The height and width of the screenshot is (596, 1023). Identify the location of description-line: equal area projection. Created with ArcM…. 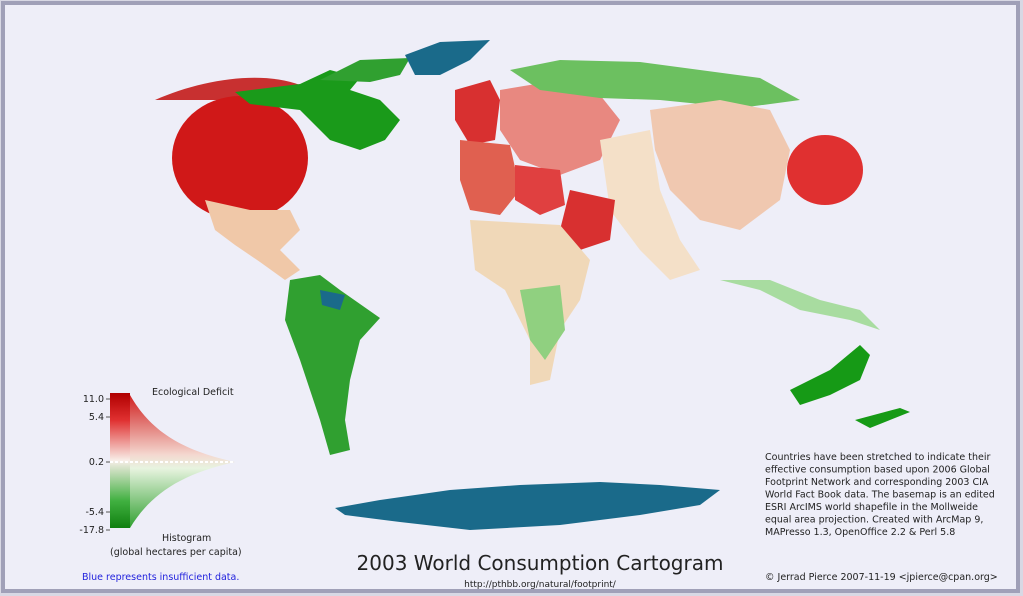
(874, 520).